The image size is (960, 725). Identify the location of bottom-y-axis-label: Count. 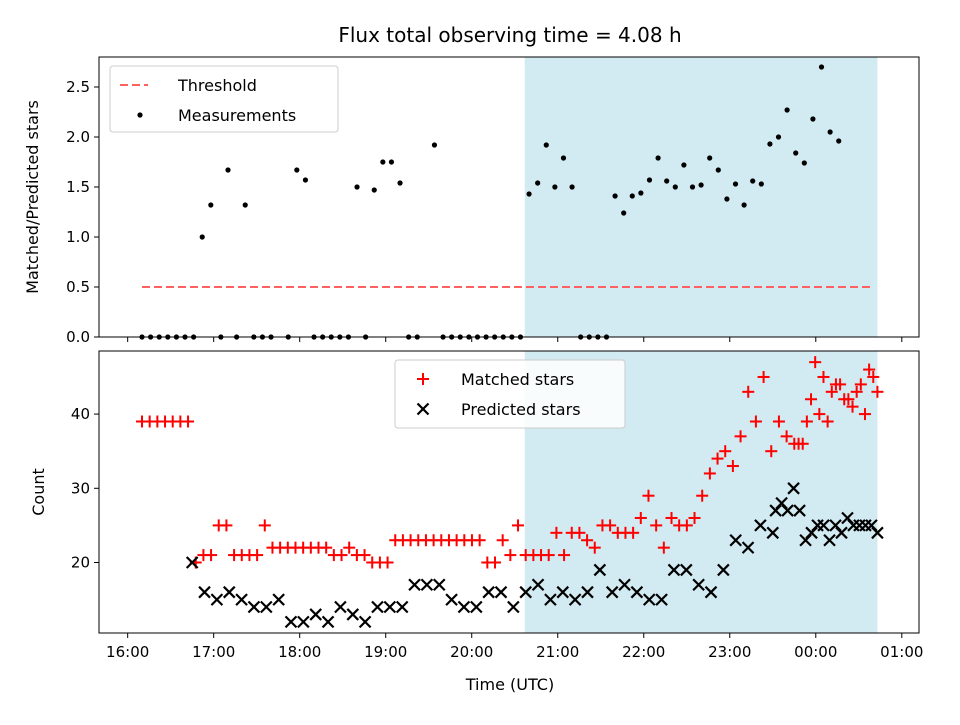
(38, 492).